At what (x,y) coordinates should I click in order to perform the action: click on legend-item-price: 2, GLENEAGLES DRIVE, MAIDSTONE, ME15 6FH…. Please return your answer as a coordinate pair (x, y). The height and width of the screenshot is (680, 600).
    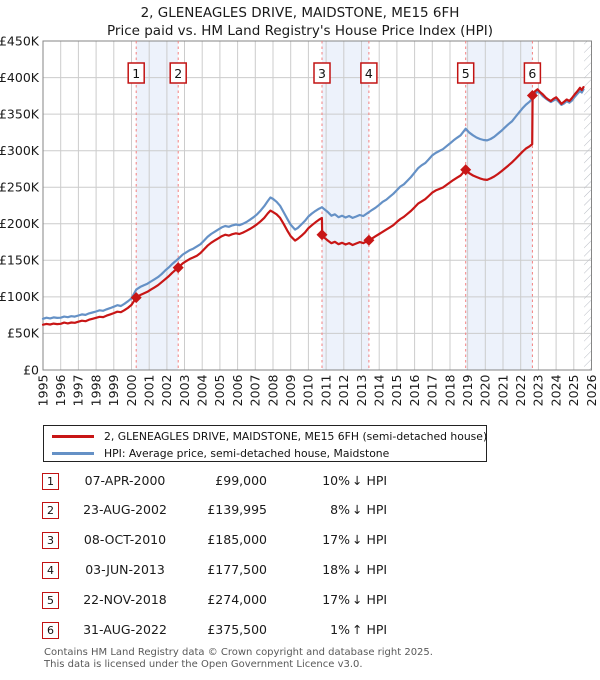
    Looking at the image, I should click on (266, 436).